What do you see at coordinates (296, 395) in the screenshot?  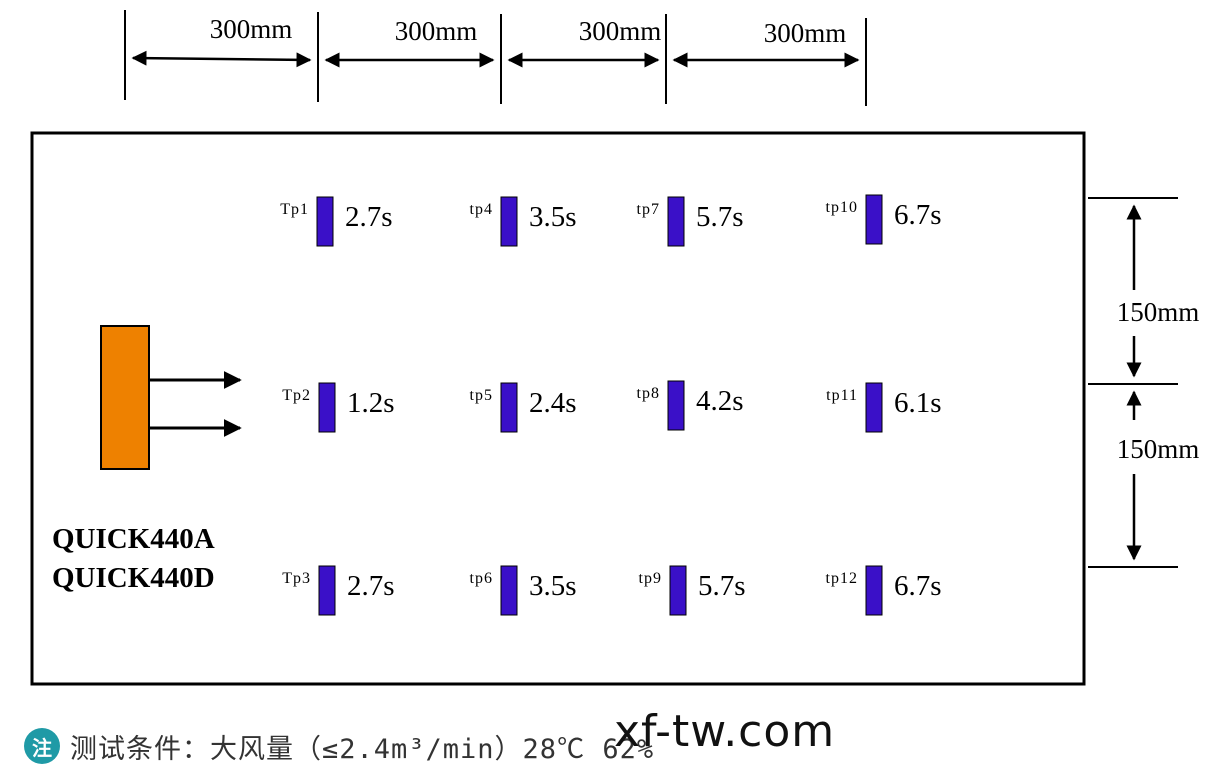 I see `test-point-id: Tp2` at bounding box center [296, 395].